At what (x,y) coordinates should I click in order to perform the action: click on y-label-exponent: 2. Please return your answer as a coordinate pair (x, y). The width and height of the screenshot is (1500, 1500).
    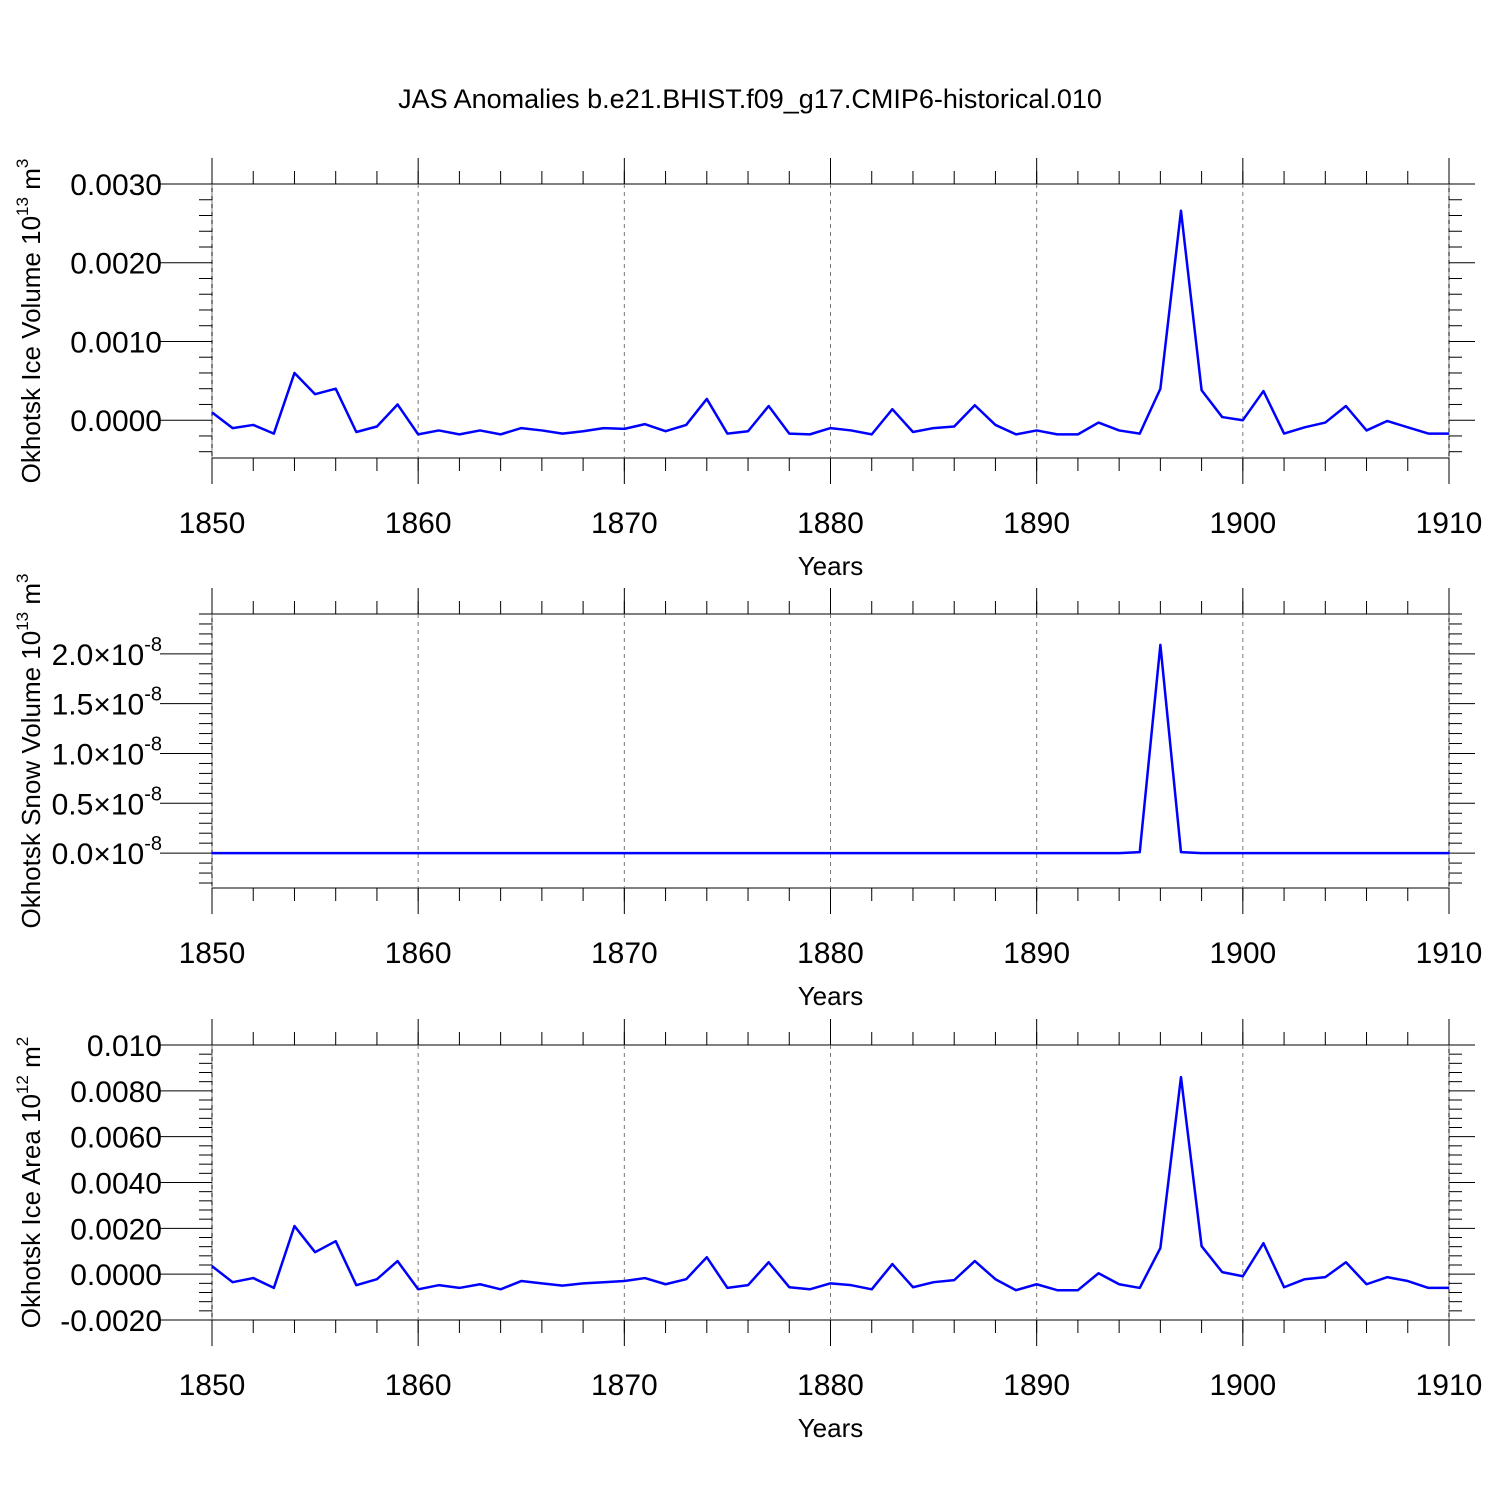
    Looking at the image, I should click on (22, 1041).